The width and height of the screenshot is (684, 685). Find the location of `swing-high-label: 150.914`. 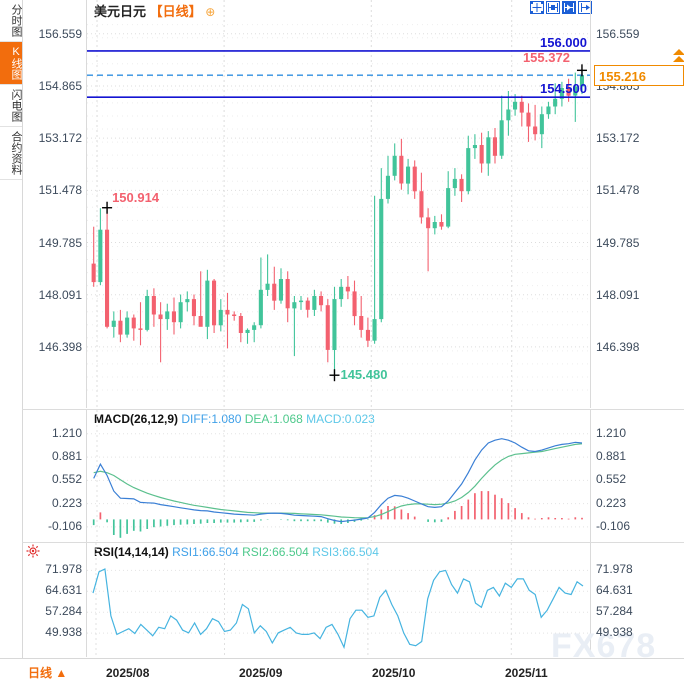

swing-high-label: 150.914 is located at coordinates (136, 197).